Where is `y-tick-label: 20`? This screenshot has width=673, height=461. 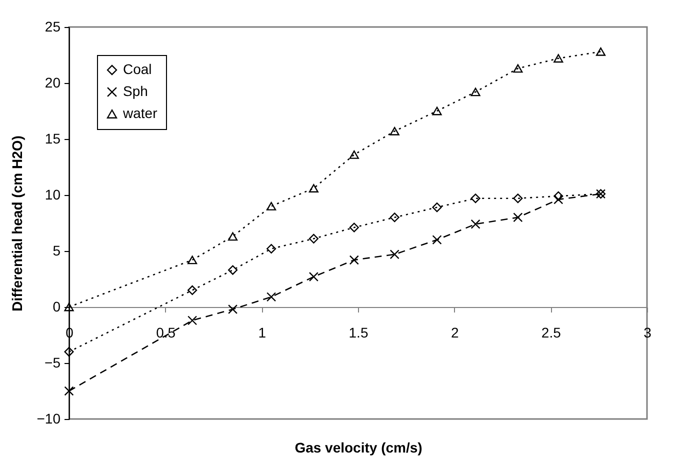 y-tick-label: 20 is located at coordinates (52, 82).